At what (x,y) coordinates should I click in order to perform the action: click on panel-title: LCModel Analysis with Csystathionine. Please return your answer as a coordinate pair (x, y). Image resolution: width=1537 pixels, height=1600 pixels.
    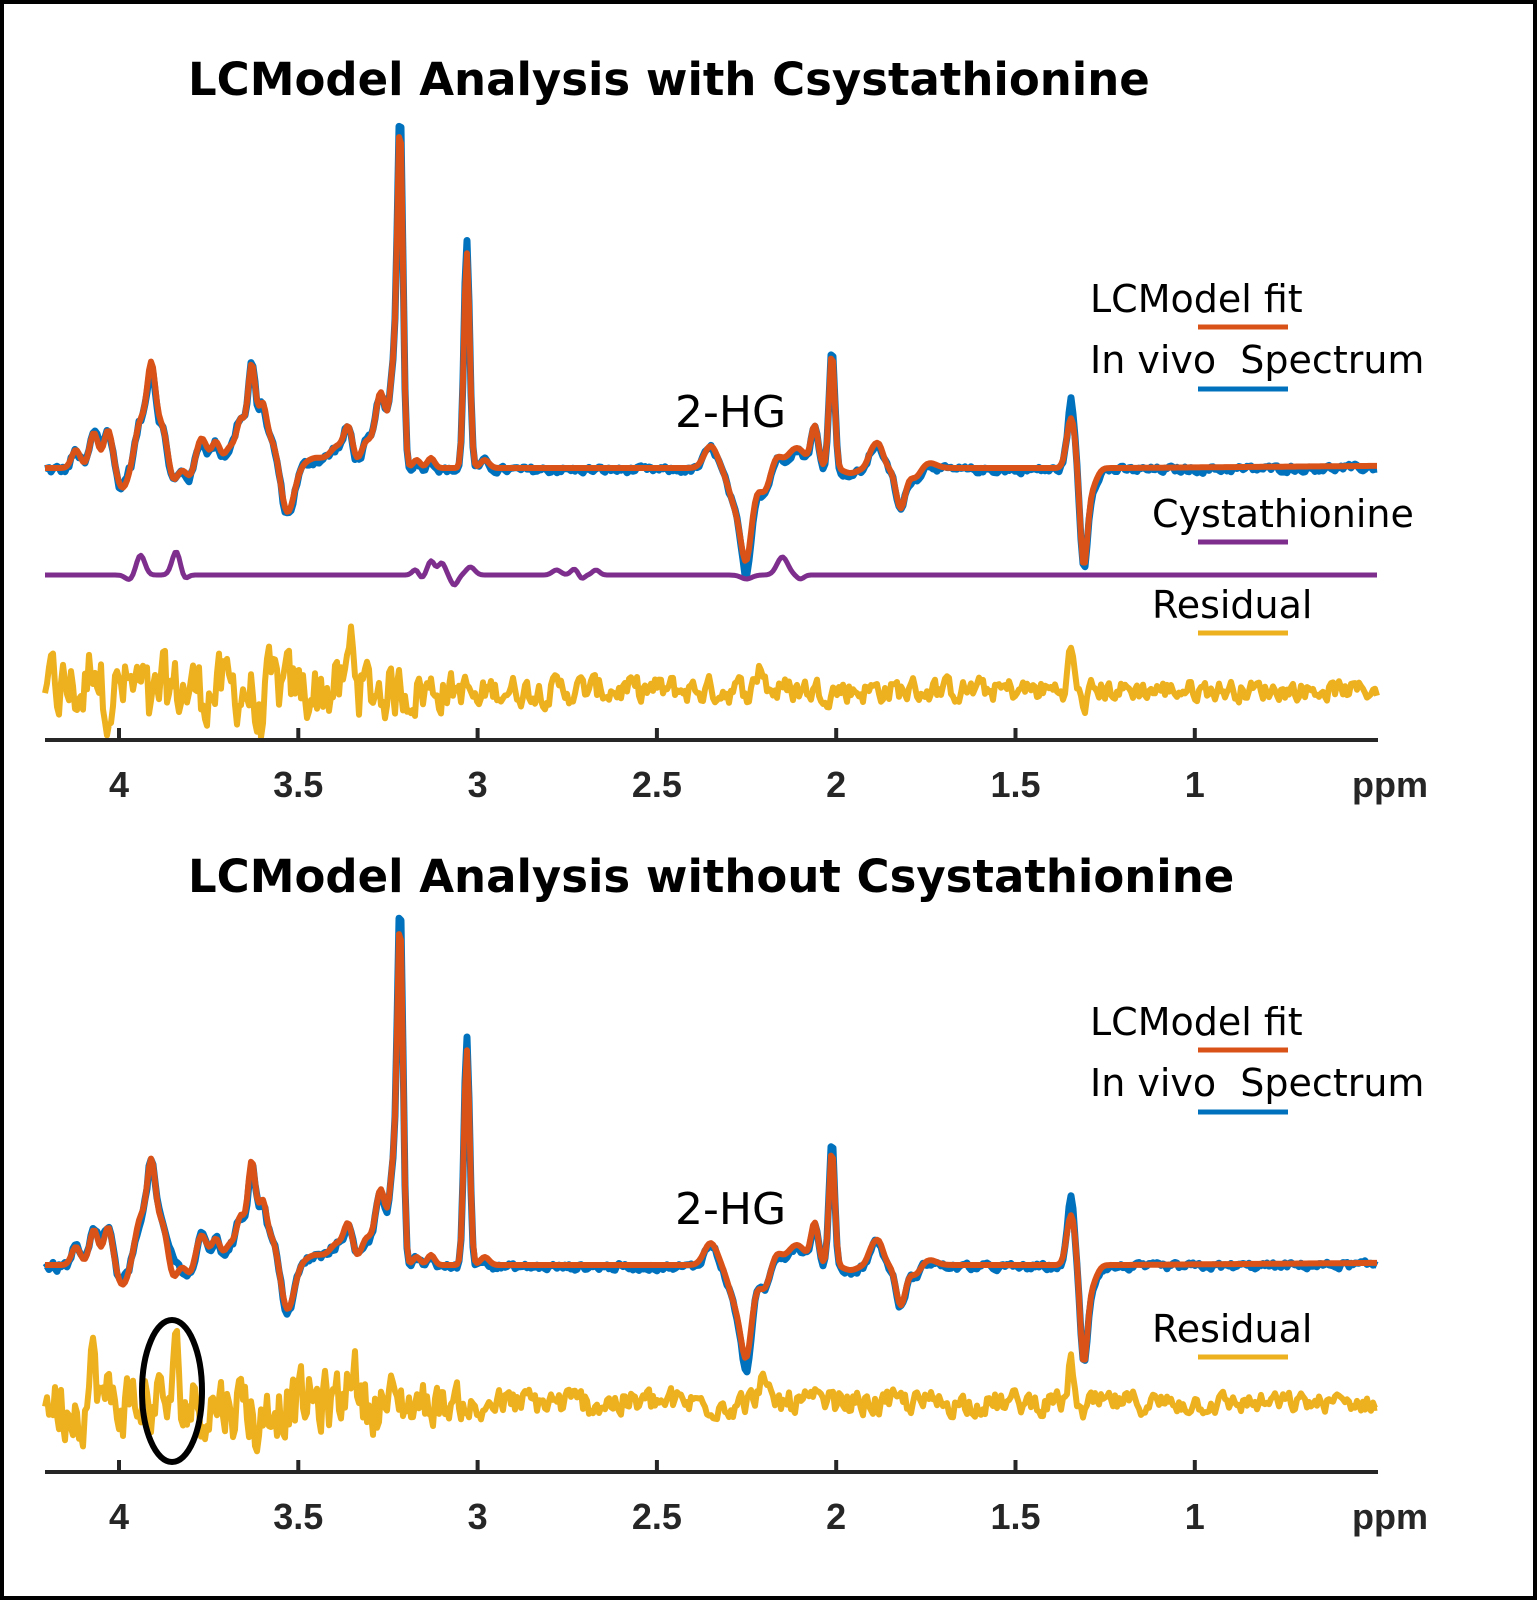
    Looking at the image, I should click on (669, 79).